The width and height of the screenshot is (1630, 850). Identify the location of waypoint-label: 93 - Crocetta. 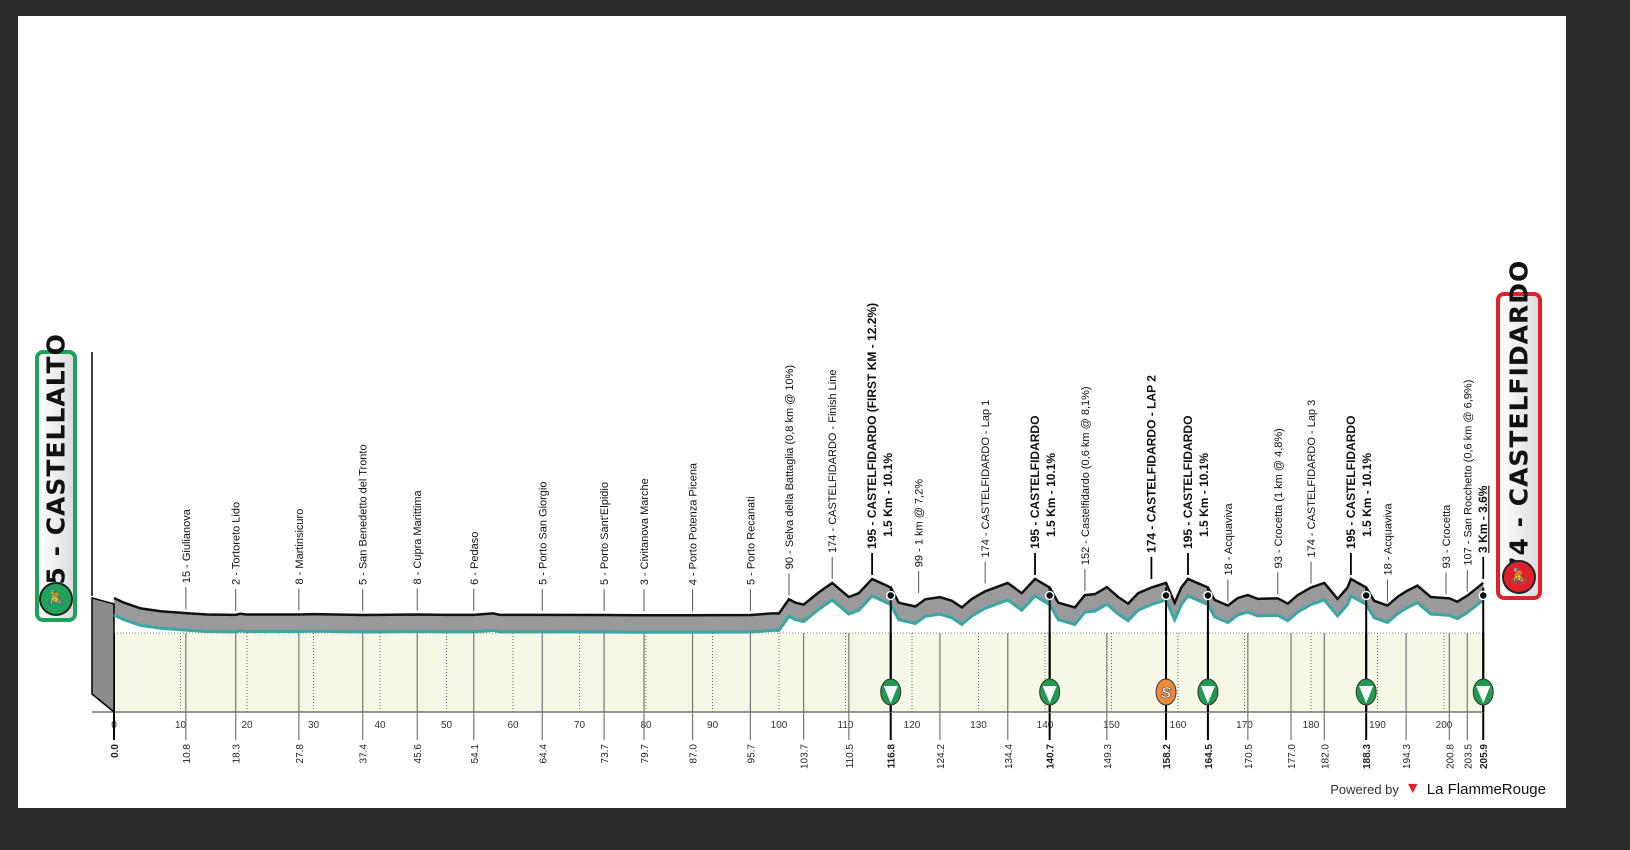
(1447, 536).